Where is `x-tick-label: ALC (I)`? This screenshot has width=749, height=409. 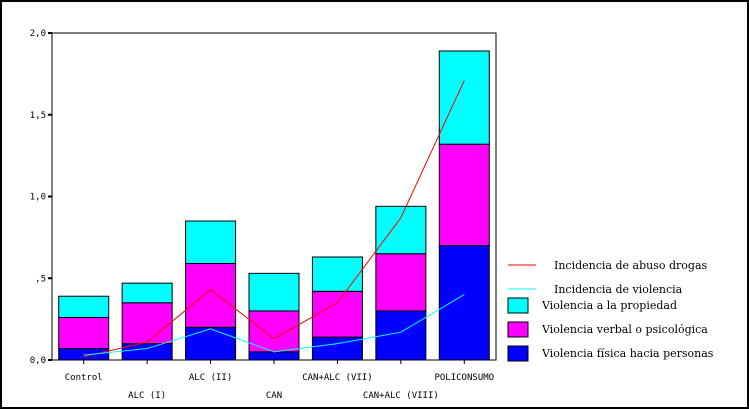
x-tick-label: ALC (I) is located at coordinates (147, 396).